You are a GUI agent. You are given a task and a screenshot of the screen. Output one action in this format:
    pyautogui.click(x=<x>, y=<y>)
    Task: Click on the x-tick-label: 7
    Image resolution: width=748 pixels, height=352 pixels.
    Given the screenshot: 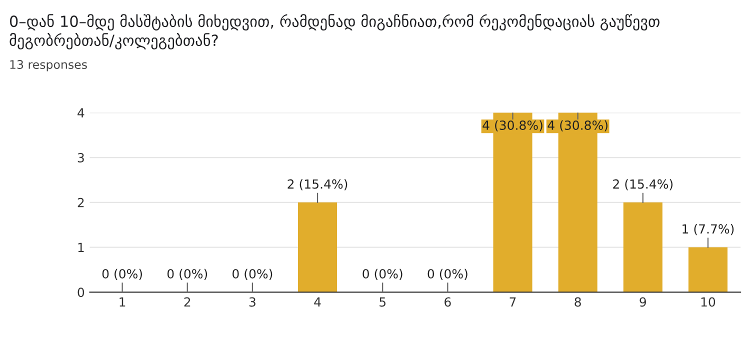 What is the action you would take?
    pyautogui.click(x=513, y=302)
    